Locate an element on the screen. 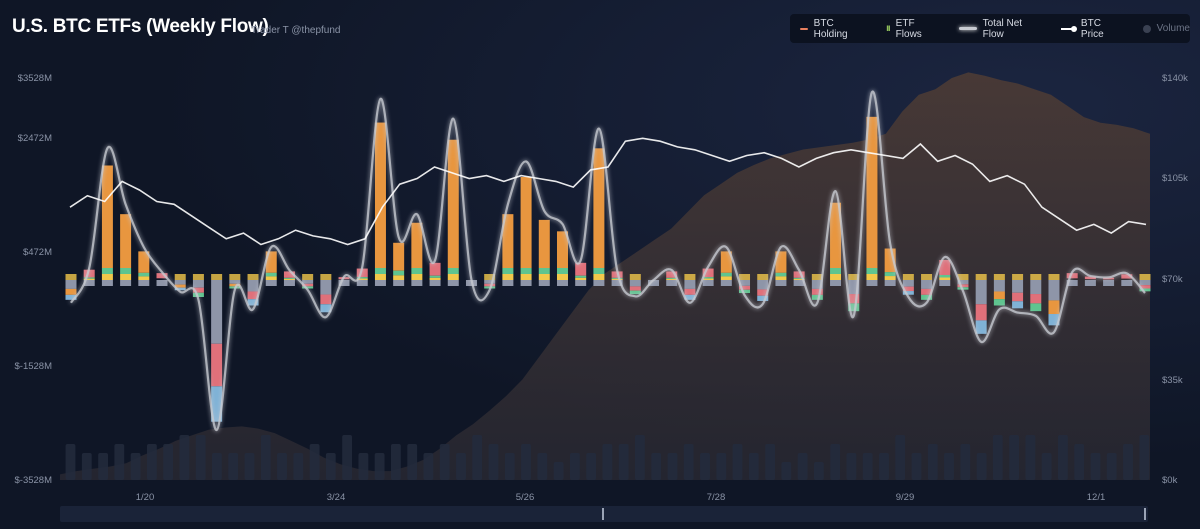  page-title: U.S. BTC ETFs (Weekly Flow) is located at coordinates (140, 26).